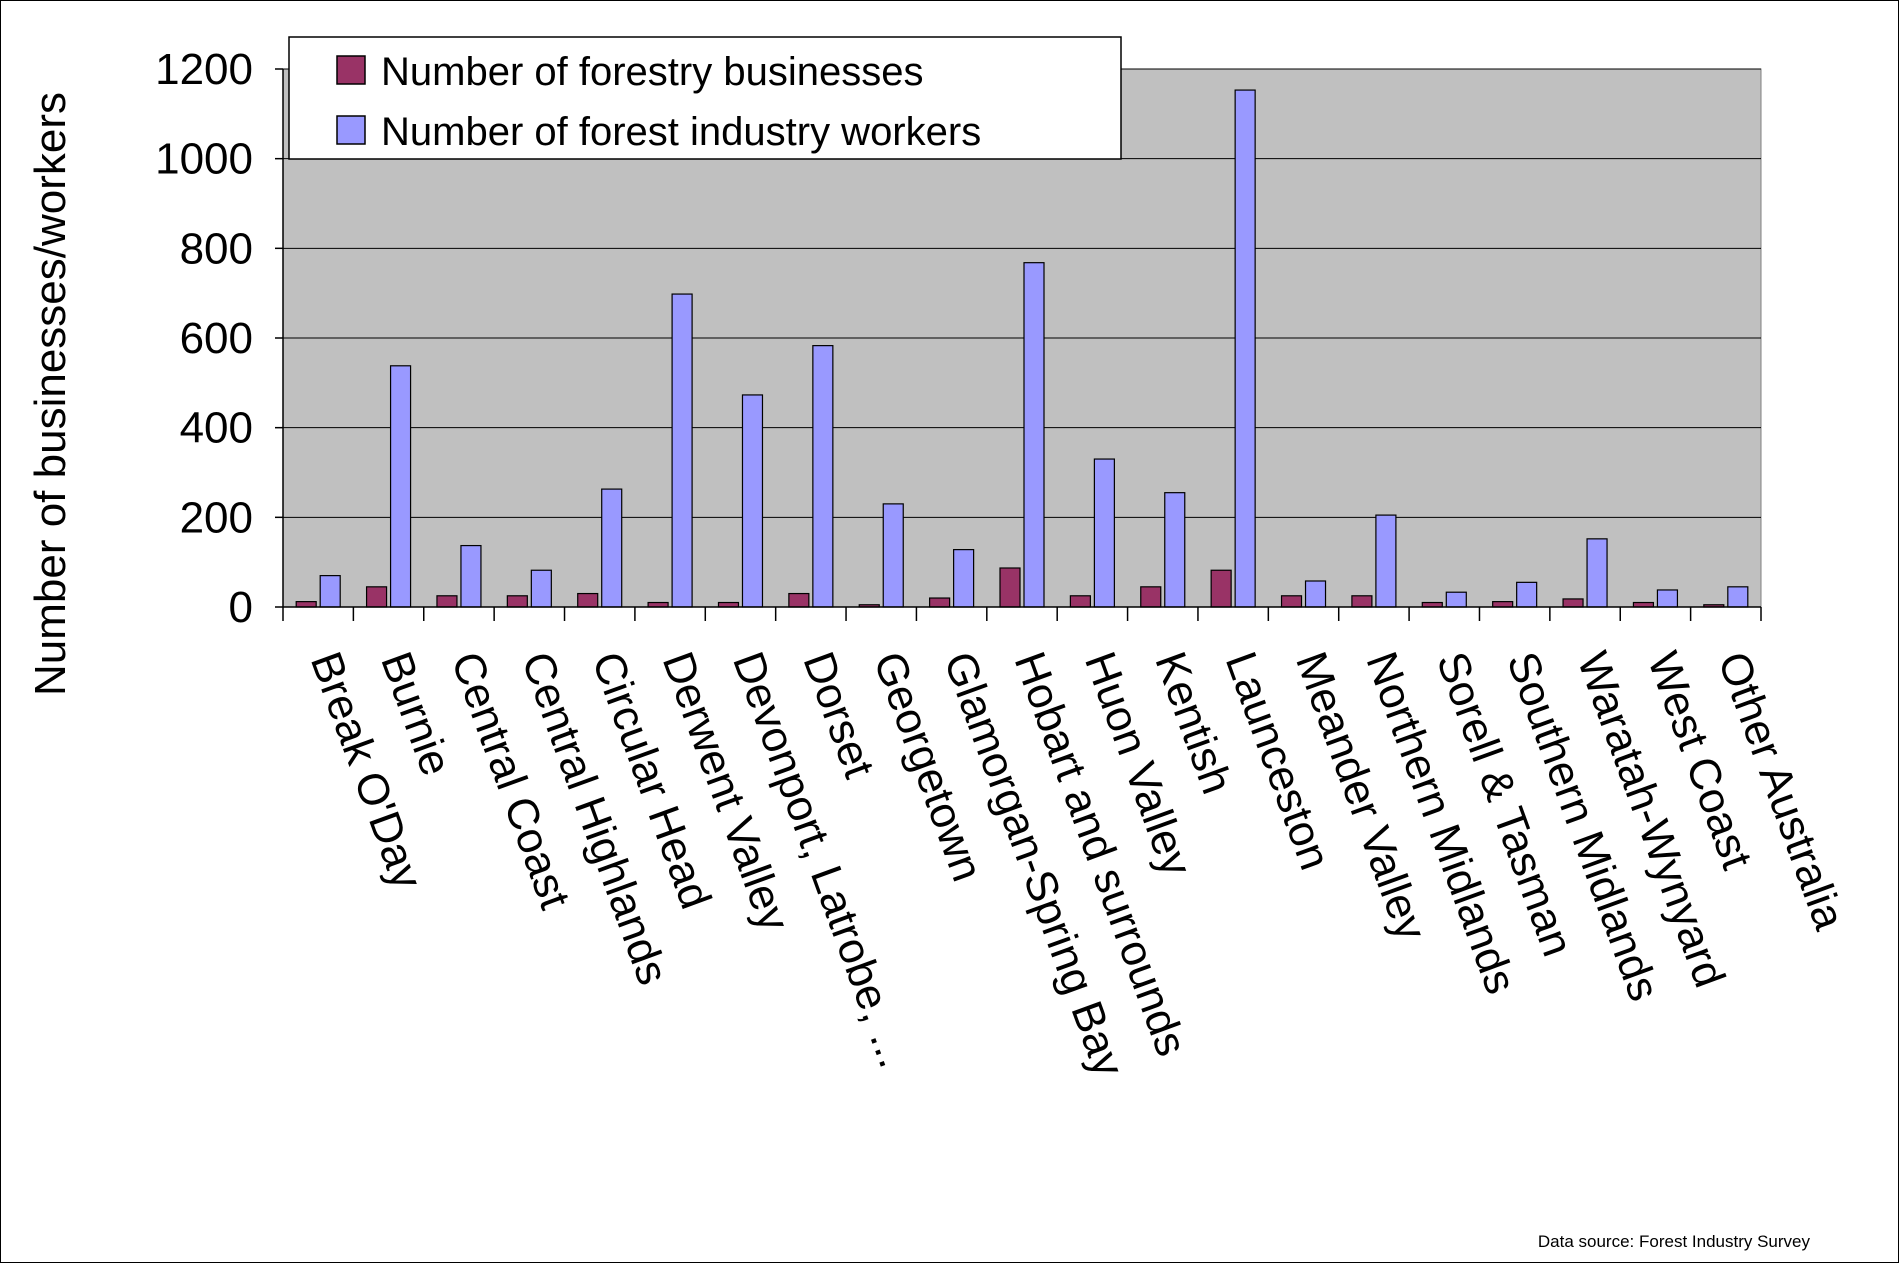 This screenshot has height=1264, width=1899. What do you see at coordinates (681, 132) in the screenshot?
I see `legend-label-workers: Number of forest industry workers` at bounding box center [681, 132].